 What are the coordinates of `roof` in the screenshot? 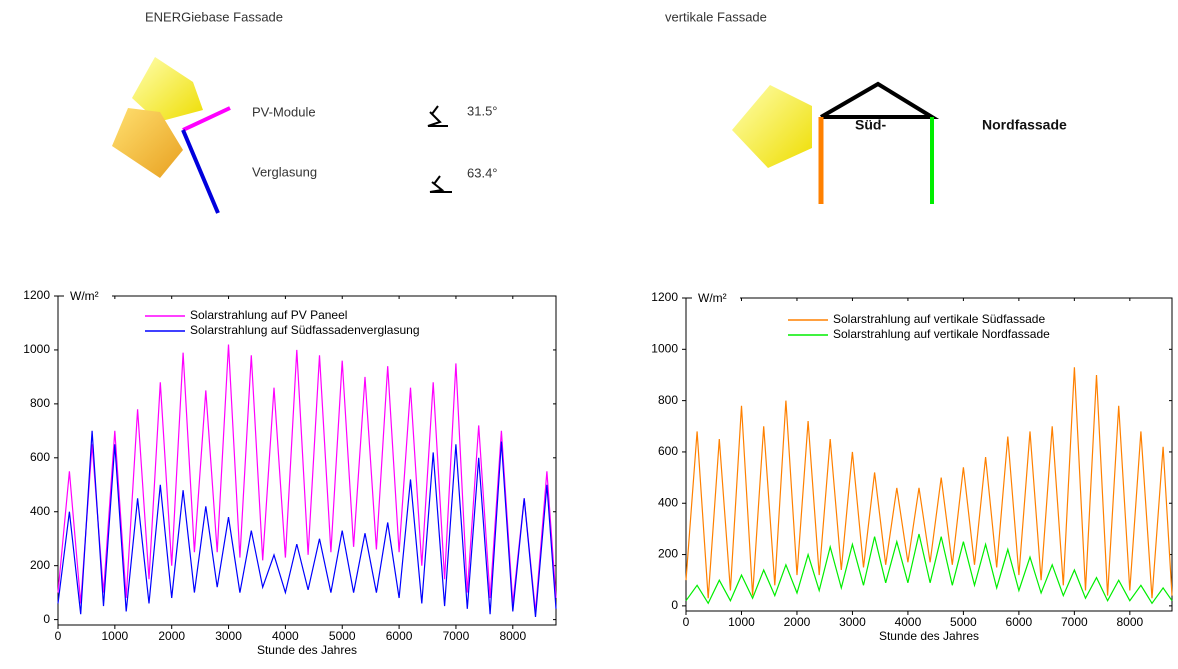 It's located at (879, 100).